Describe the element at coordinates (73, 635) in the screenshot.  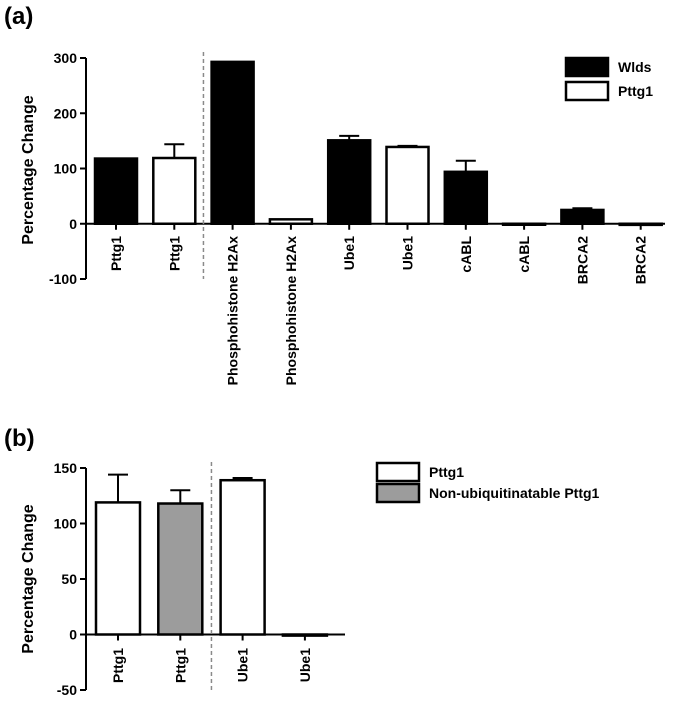
I see `panel-b-y-tick-label: 0` at that location.